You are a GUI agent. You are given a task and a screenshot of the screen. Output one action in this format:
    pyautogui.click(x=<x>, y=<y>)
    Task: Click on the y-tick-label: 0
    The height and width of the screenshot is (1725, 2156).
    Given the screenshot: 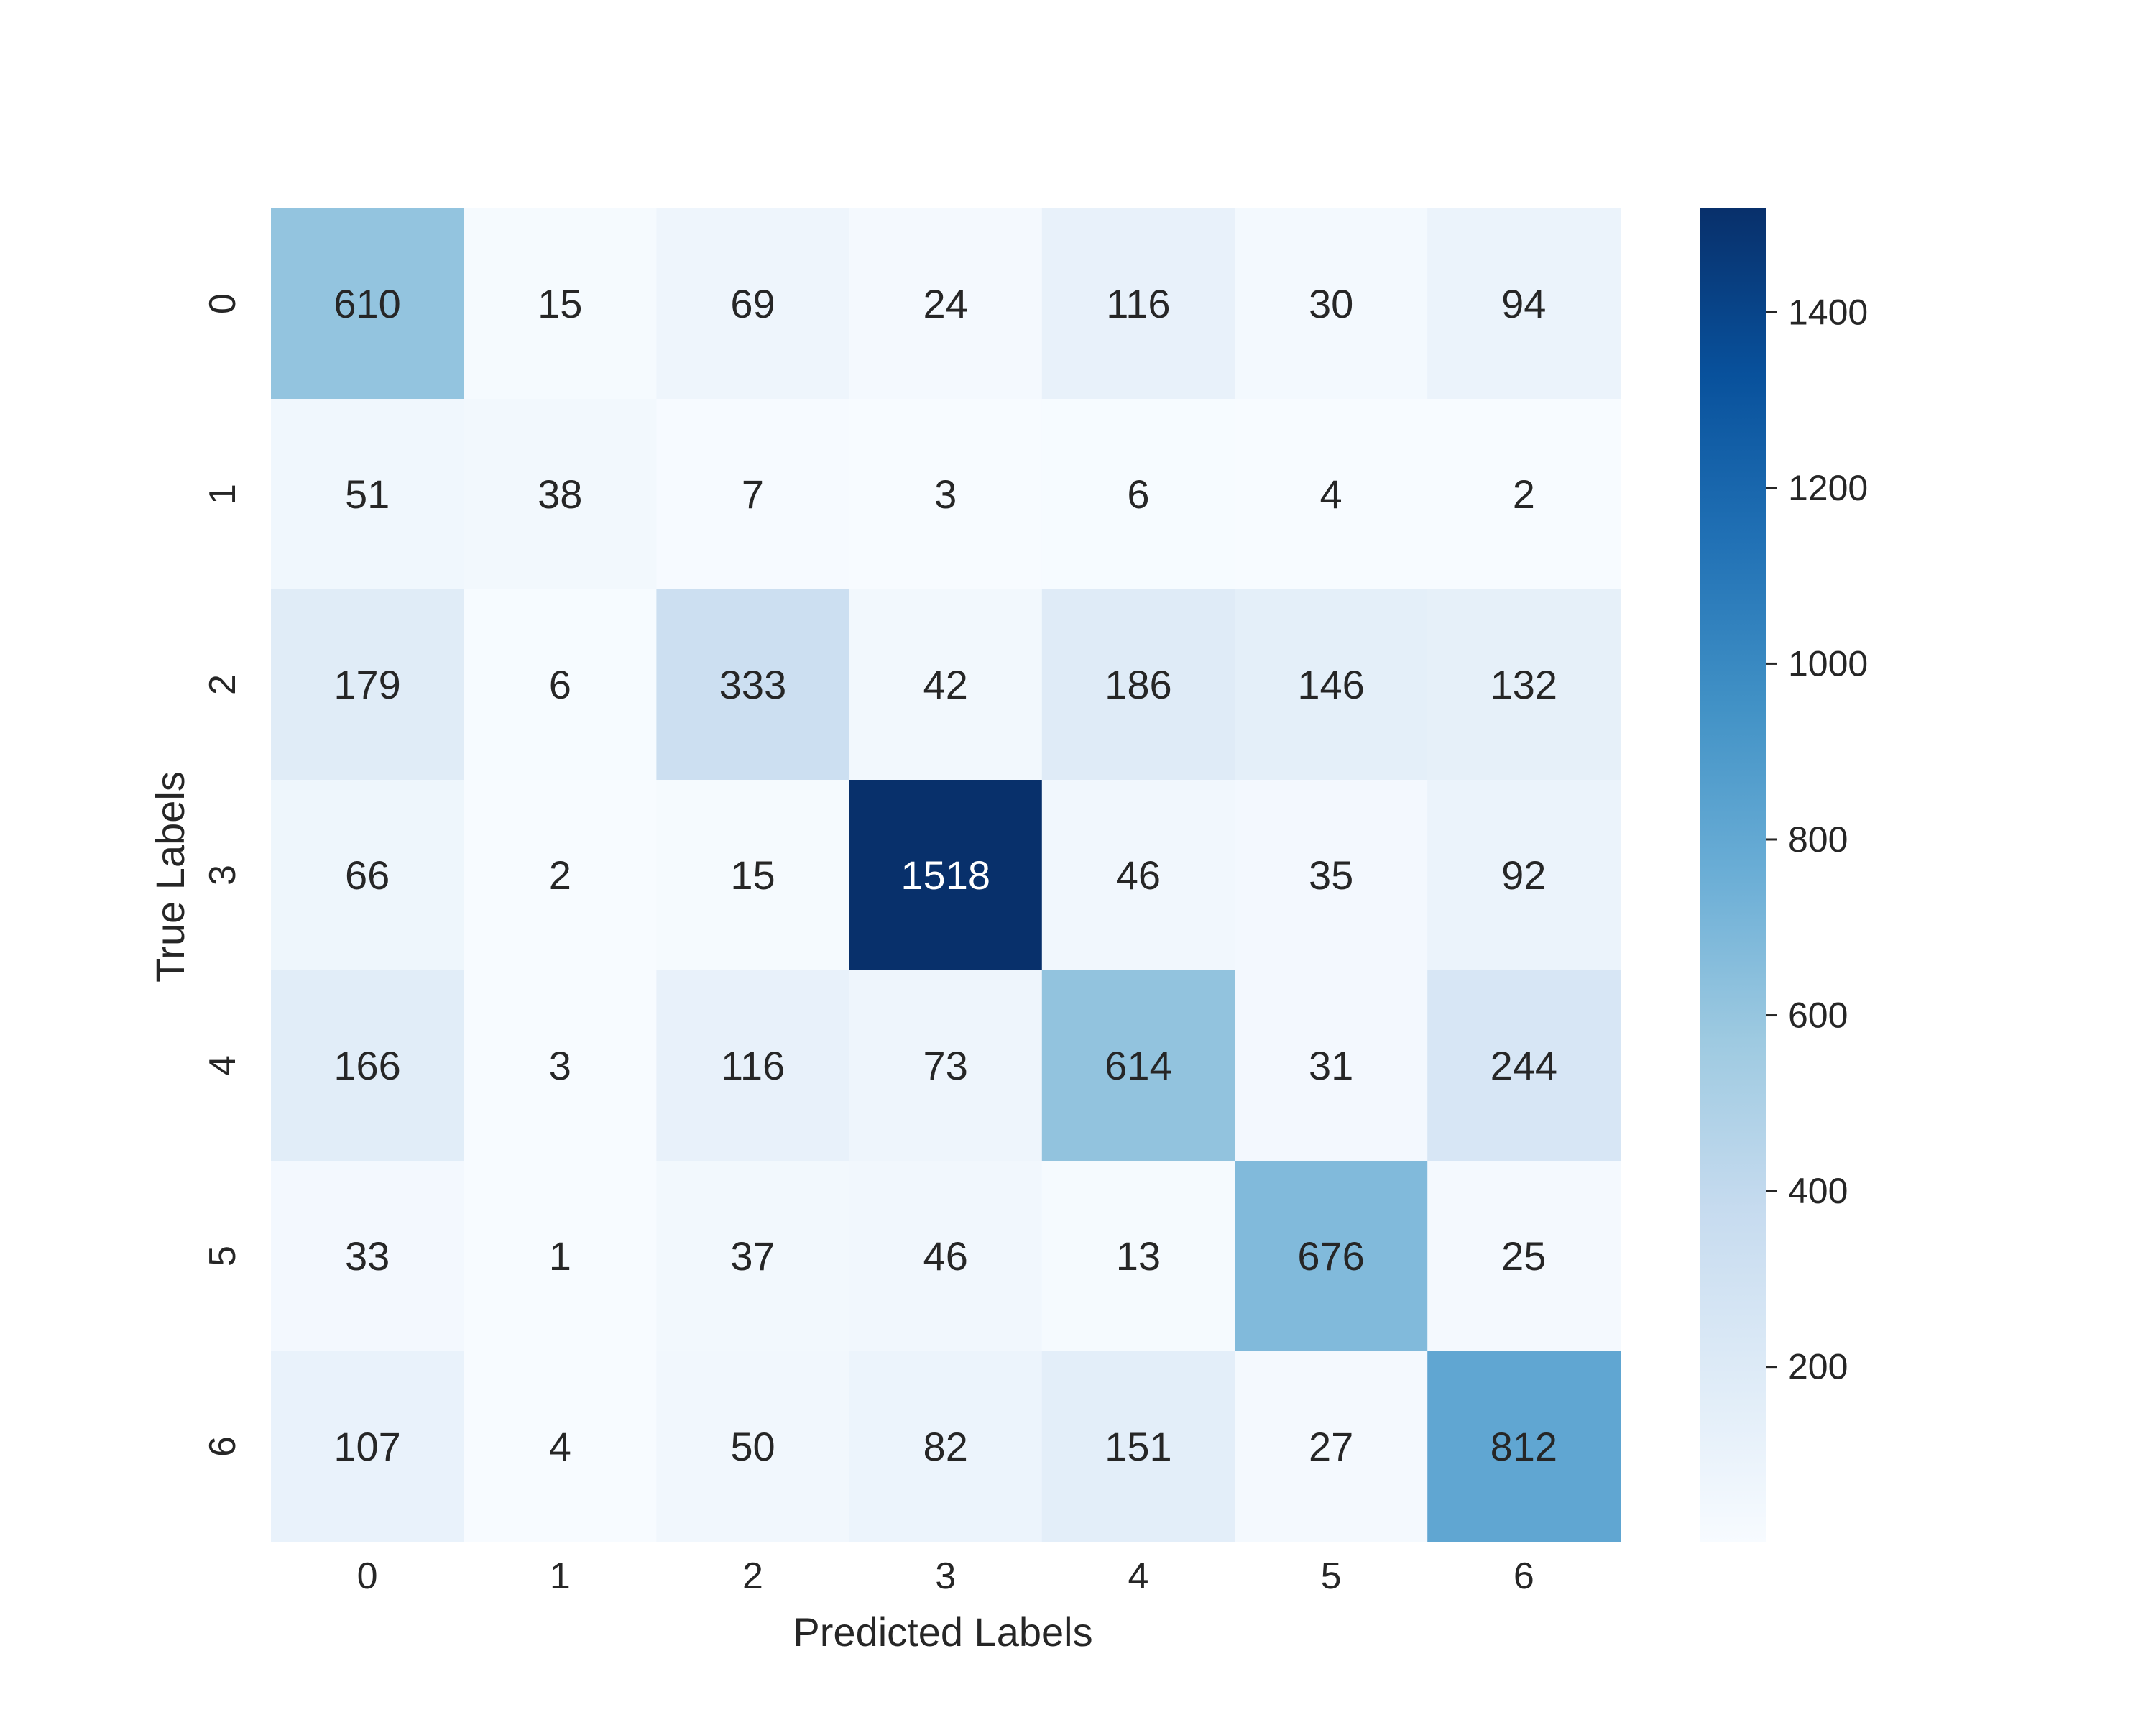 What is the action you would take?
    pyautogui.click(x=223, y=303)
    